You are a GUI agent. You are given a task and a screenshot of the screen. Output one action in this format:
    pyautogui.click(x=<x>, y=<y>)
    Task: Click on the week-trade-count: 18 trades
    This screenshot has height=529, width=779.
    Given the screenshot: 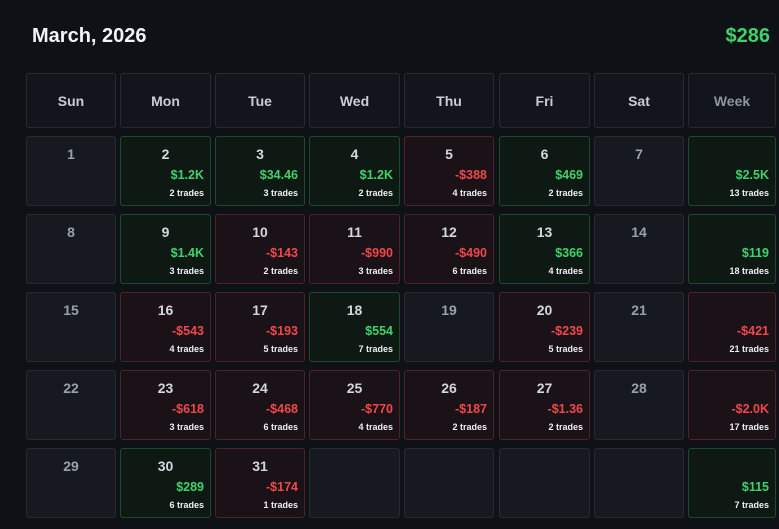 What is the action you would take?
    pyautogui.click(x=749, y=271)
    